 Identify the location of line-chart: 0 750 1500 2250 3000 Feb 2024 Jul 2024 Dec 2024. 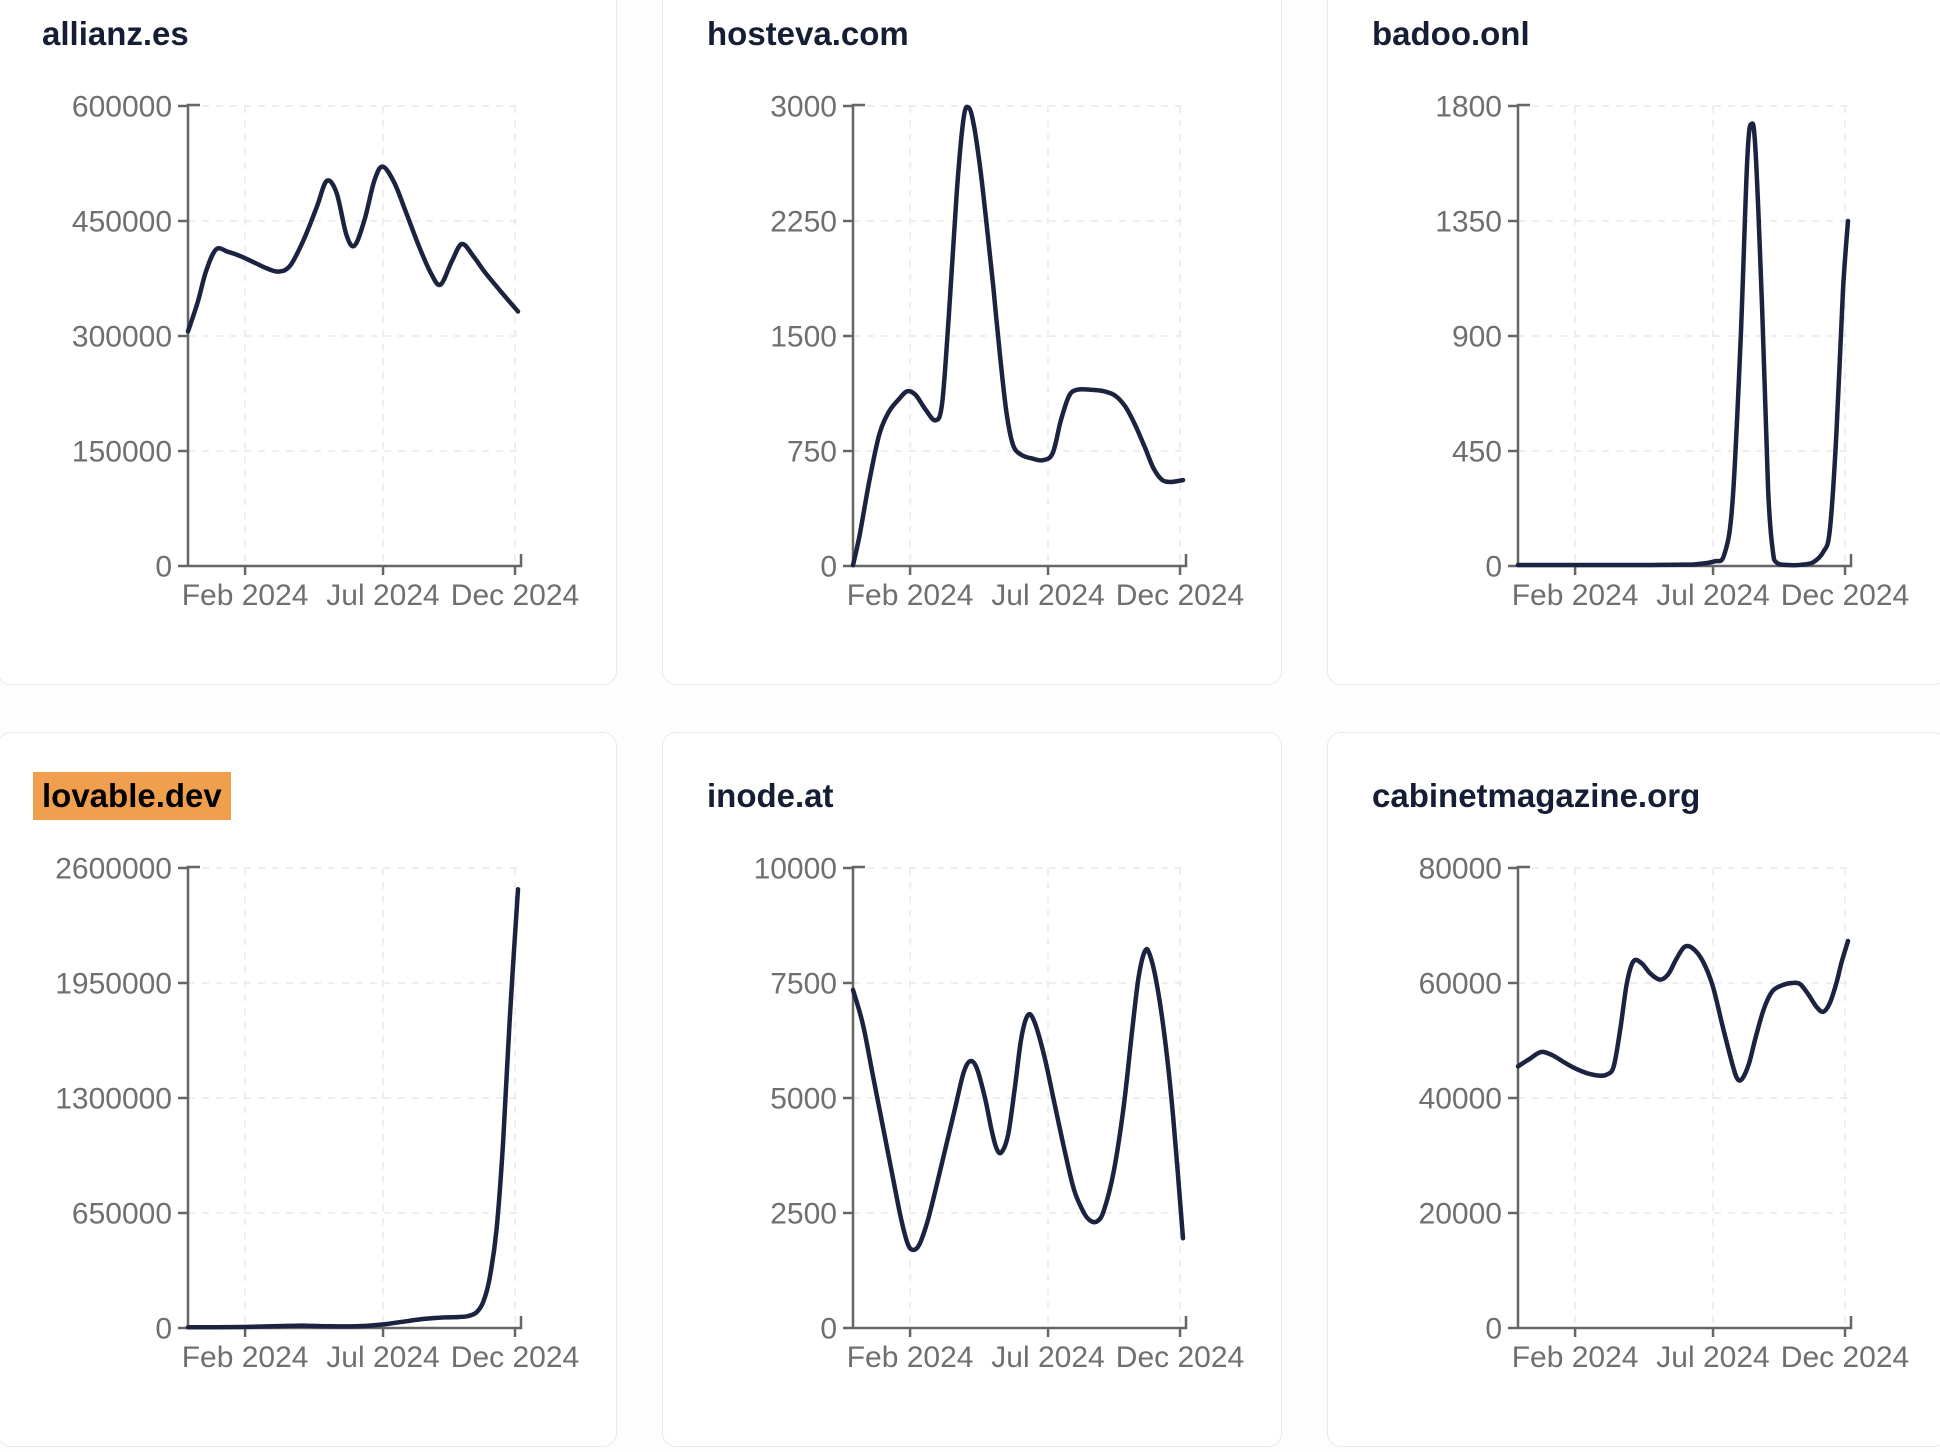
(1007, 352).